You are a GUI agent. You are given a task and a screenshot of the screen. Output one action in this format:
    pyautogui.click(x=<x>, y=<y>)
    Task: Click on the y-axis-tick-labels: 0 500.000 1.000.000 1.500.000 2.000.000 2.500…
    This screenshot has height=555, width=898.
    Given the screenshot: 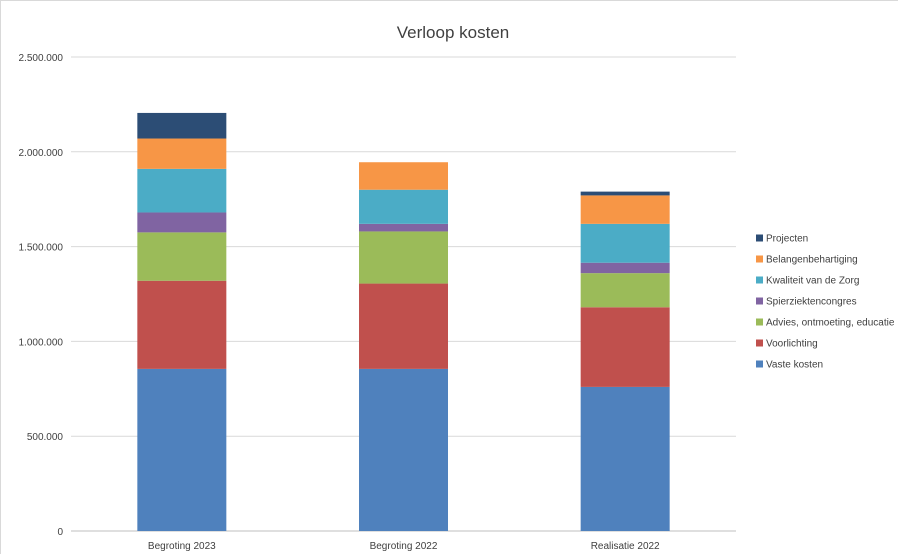 What is the action you would take?
    pyautogui.click(x=41, y=295)
    